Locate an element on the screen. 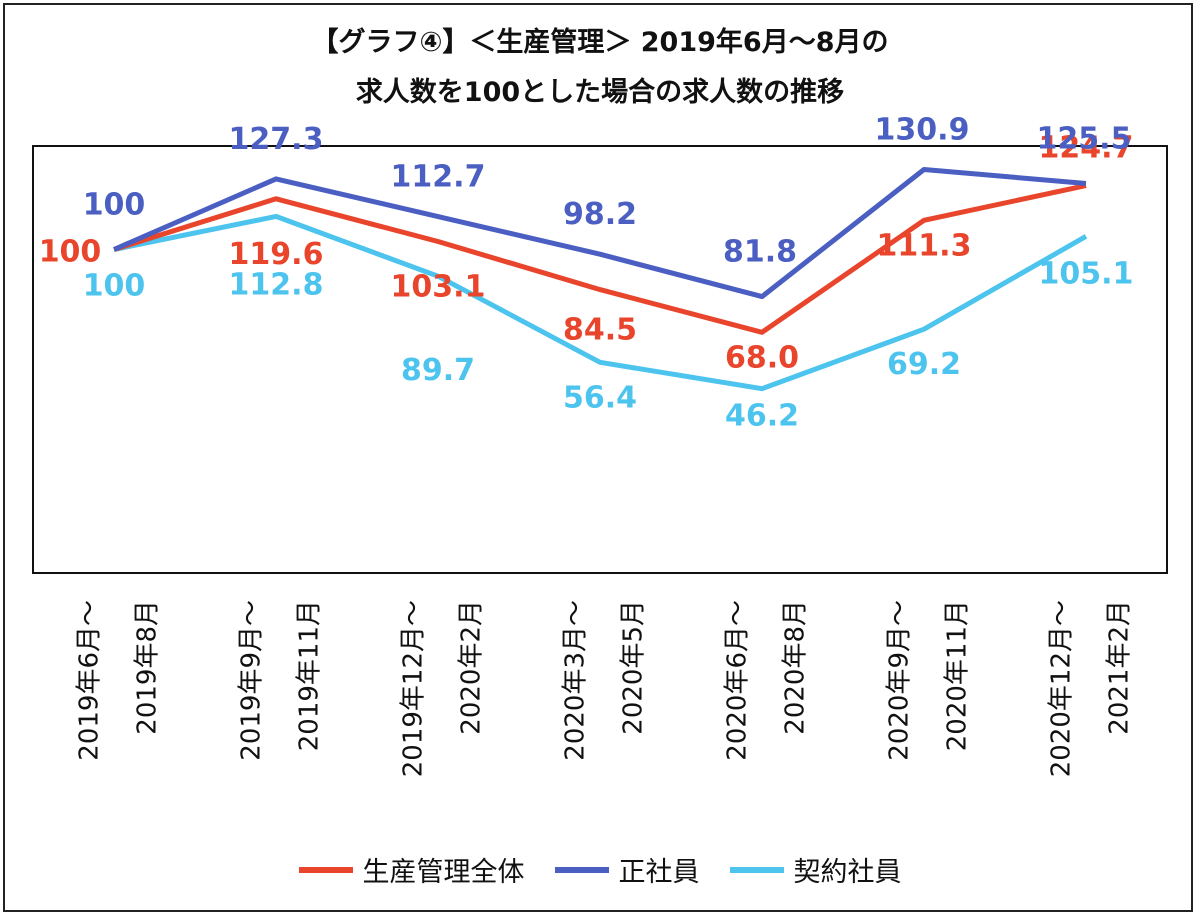 This screenshot has width=1200, height=919. legend-label-contract: 契約社員 is located at coordinates (847, 872).